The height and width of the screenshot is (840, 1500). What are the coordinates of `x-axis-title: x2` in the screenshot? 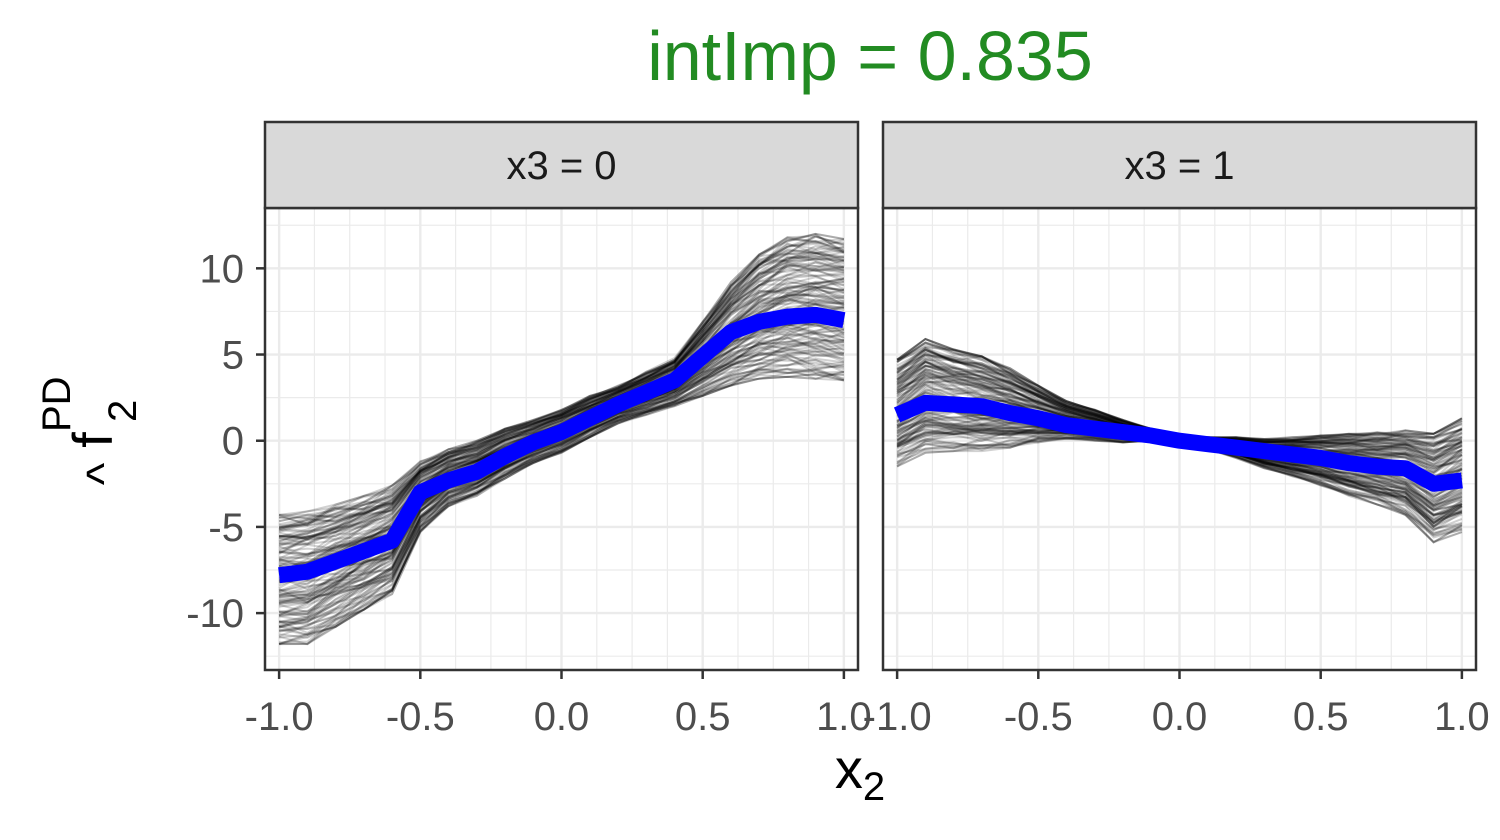 It's located at (860, 773).